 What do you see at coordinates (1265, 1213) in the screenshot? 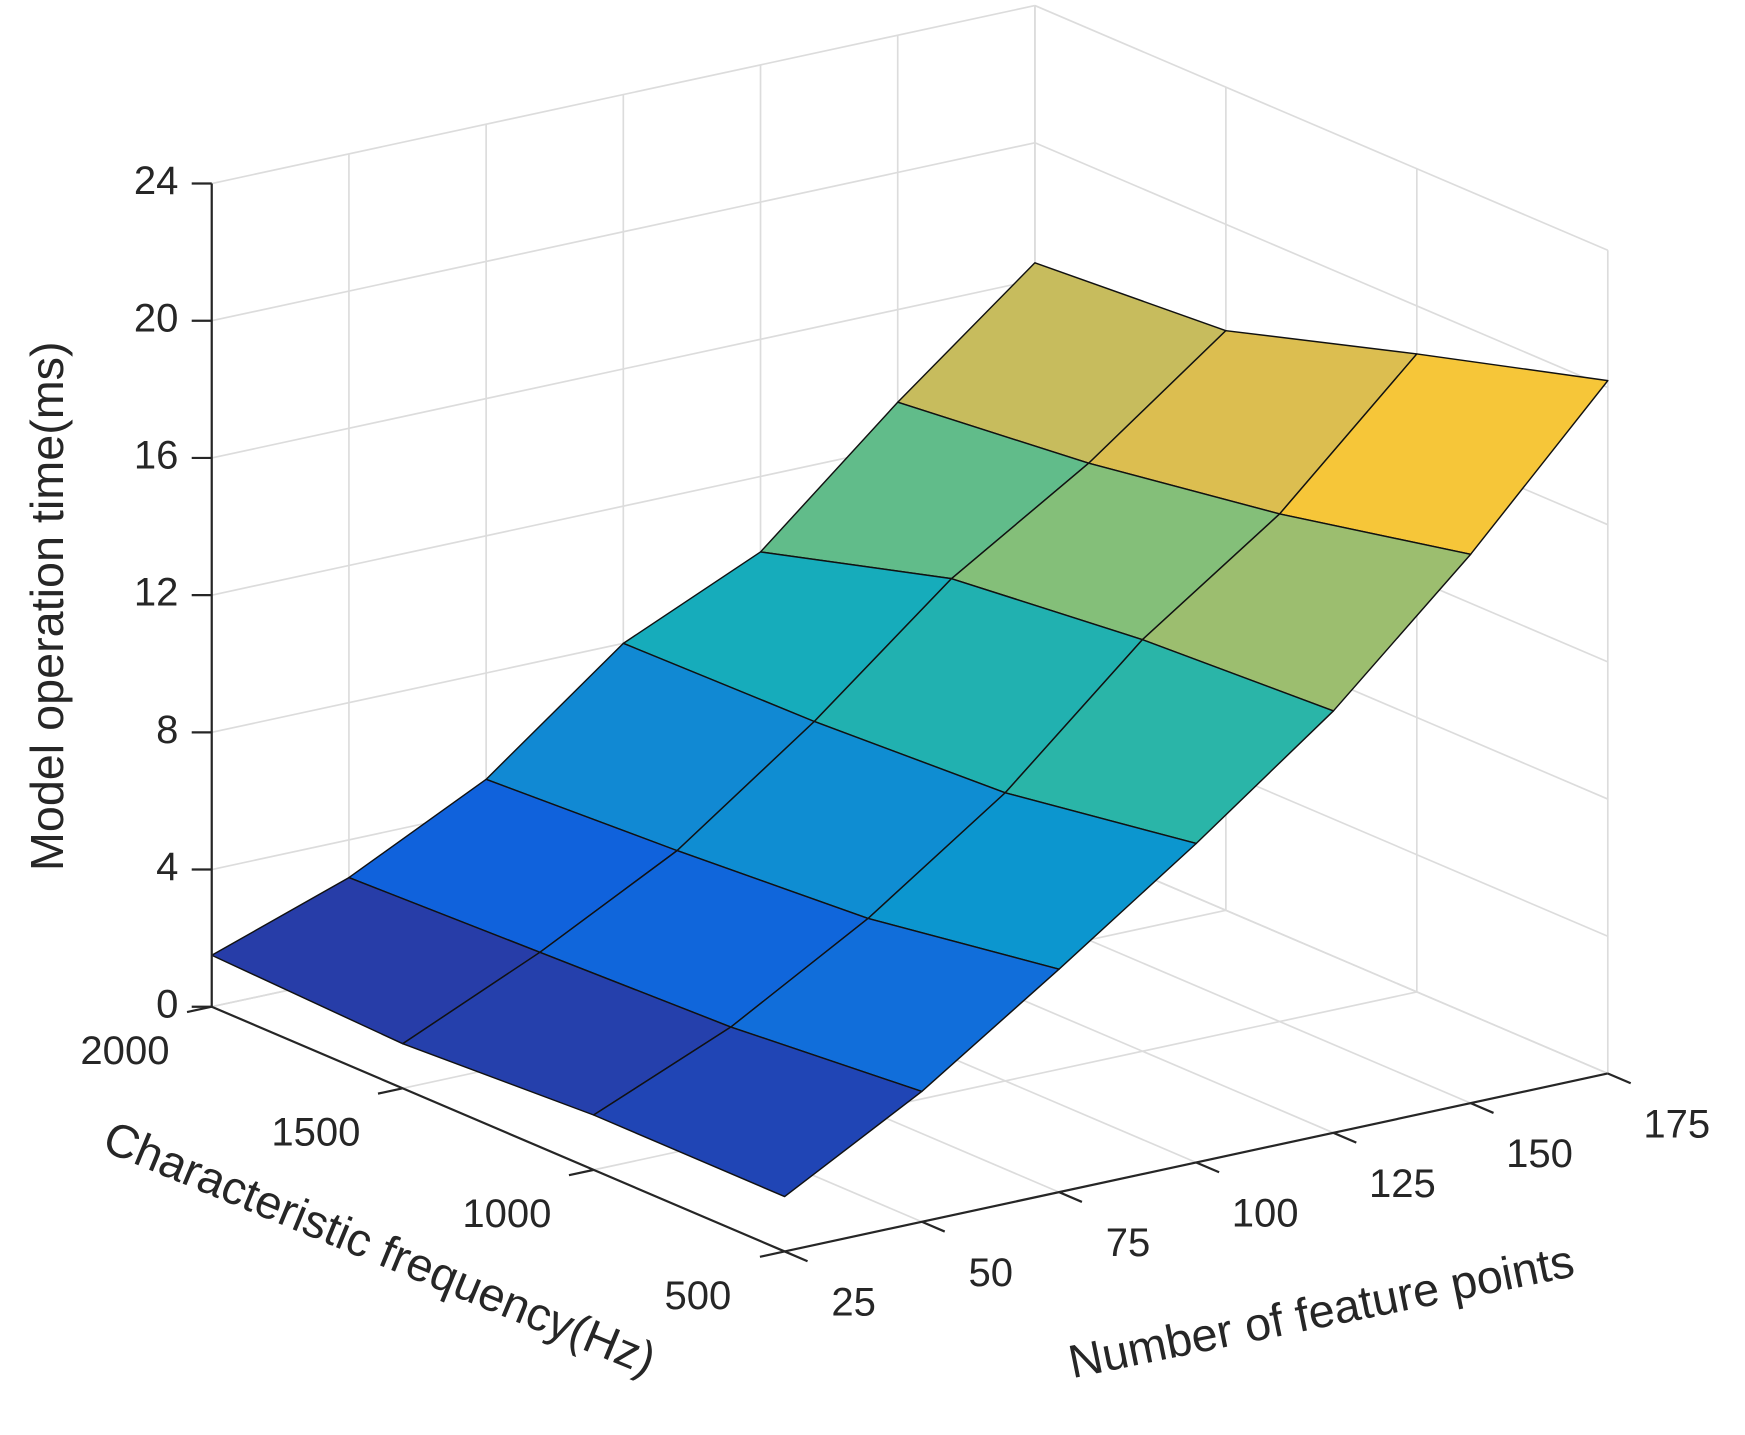
I see `x-tick-label: 100` at bounding box center [1265, 1213].